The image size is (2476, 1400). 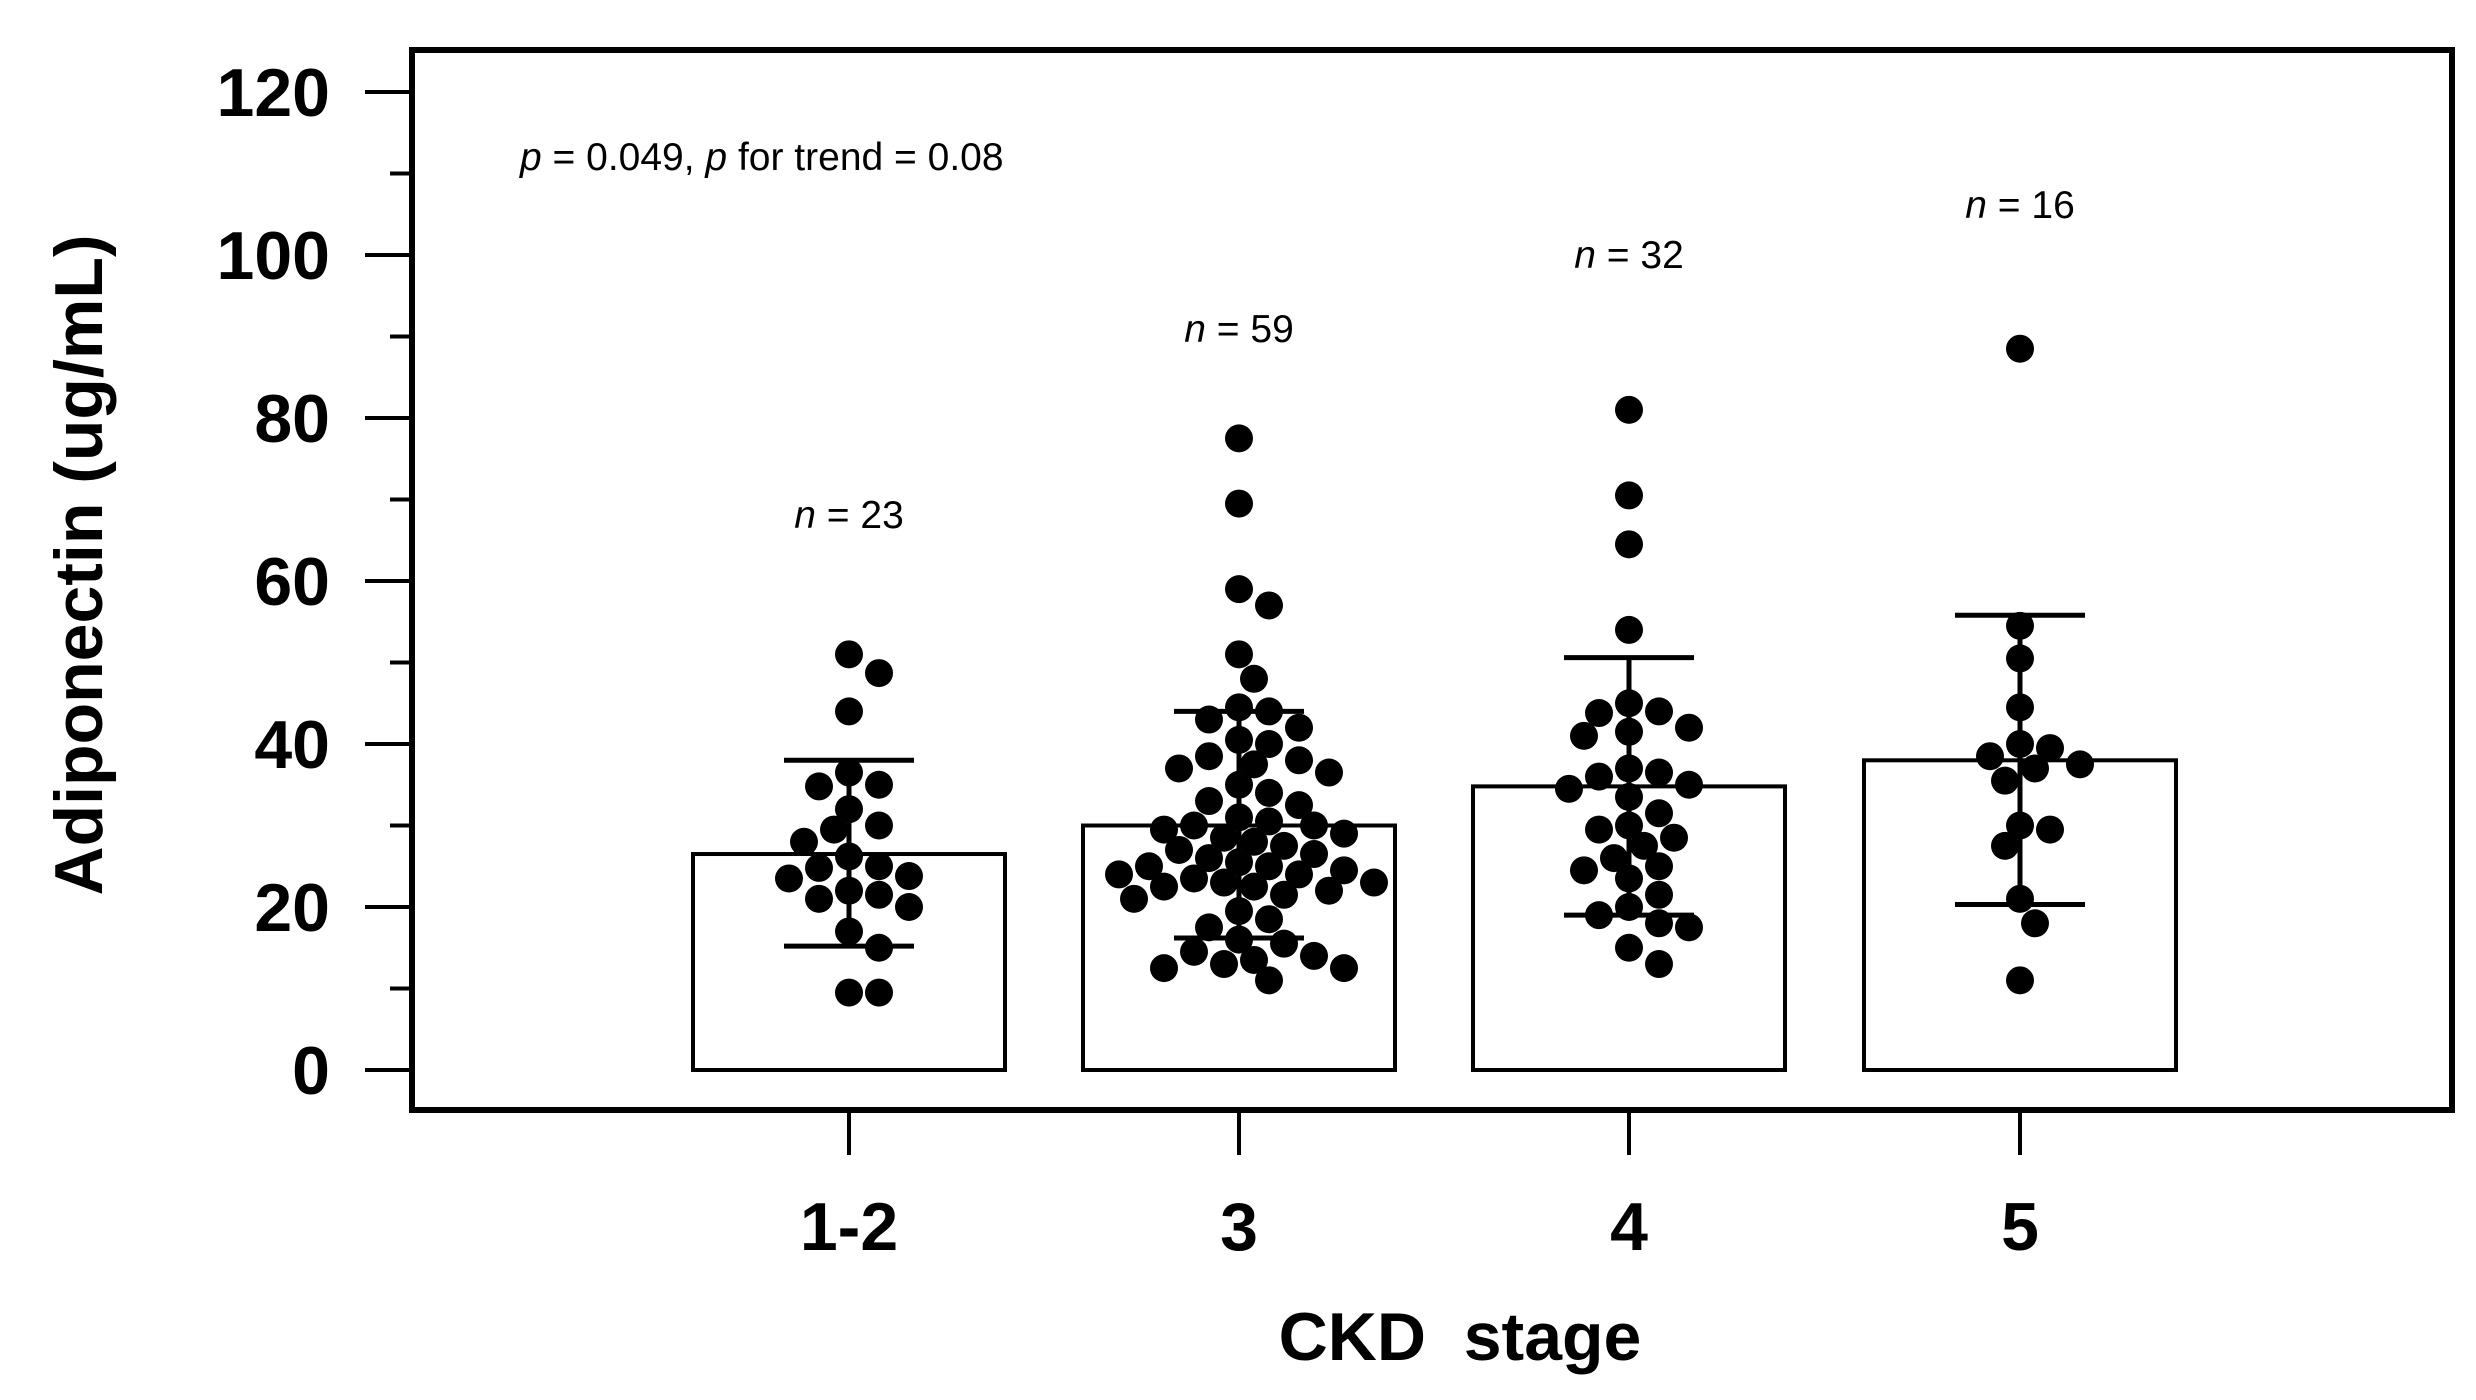 I want to click on n-label: n = 23, so click(x=849, y=515).